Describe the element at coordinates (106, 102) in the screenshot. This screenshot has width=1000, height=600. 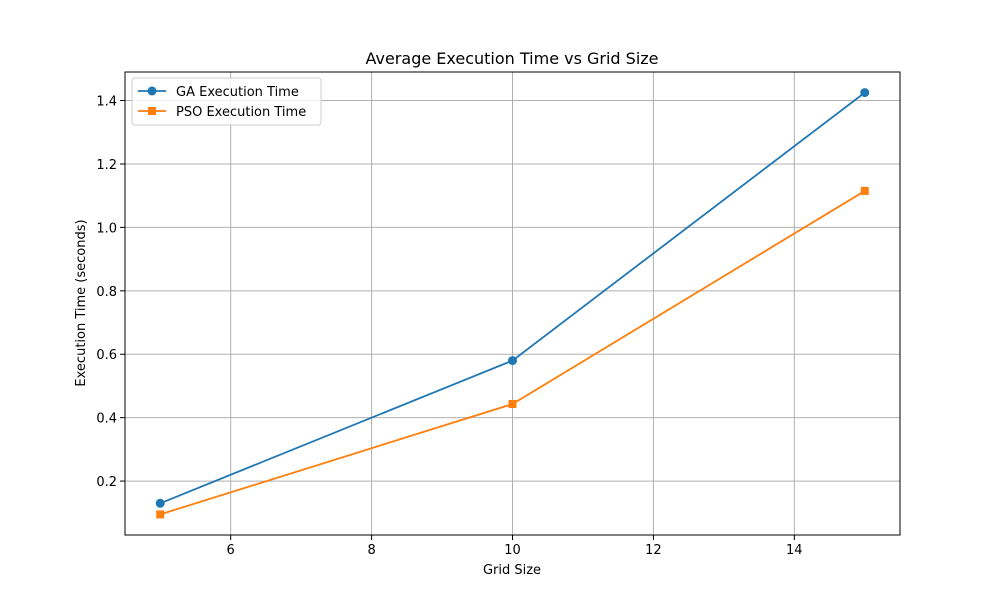
I see `y-tick-label: 1.4` at that location.